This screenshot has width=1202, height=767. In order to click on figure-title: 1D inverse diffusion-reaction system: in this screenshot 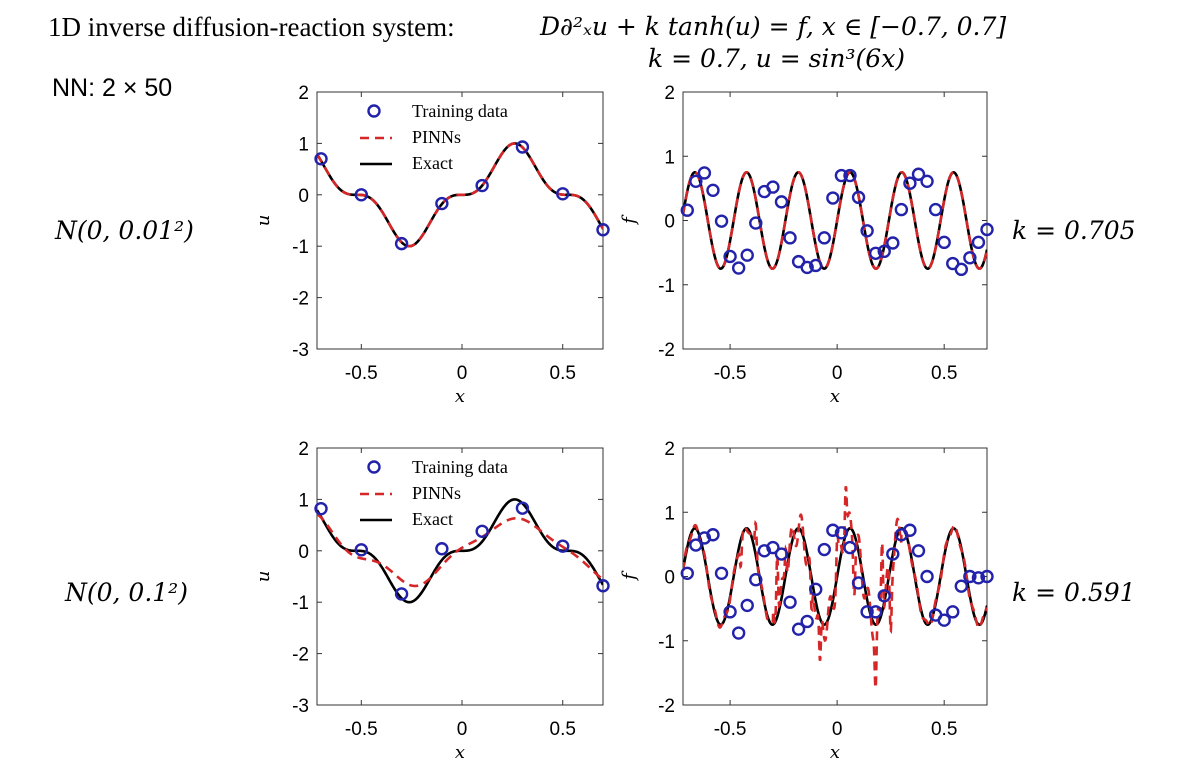, I will do `click(251, 27)`.